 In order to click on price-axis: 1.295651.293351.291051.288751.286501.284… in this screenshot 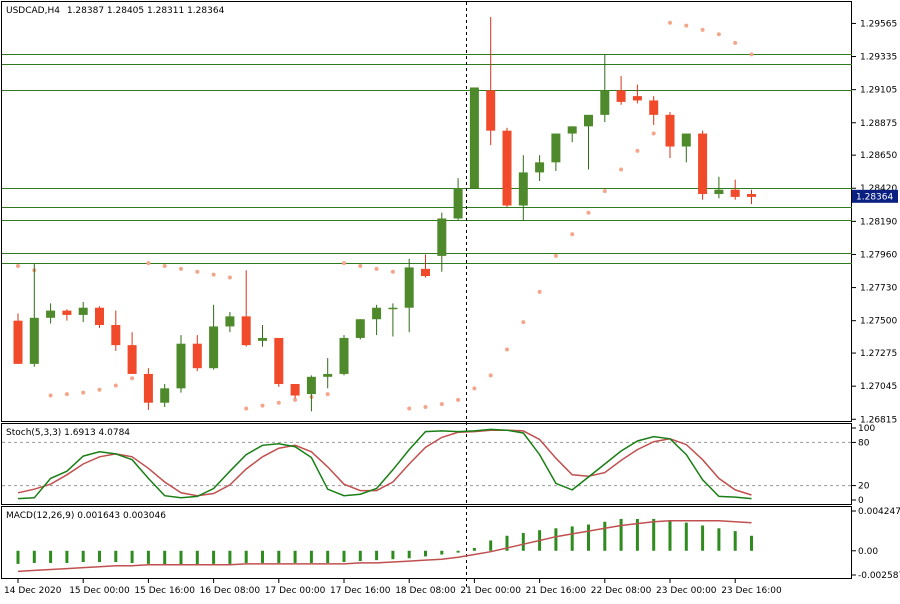, I will do `click(874, 222)`.